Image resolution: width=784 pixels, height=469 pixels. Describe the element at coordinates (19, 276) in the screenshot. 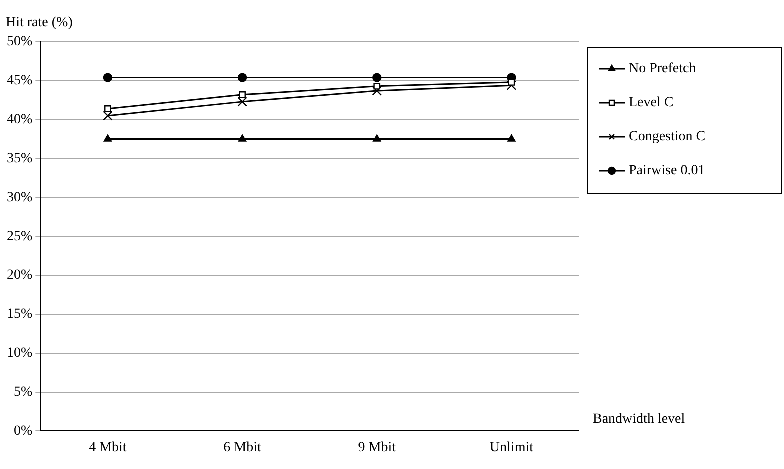

I see `y-tick-label: 20%` at that location.